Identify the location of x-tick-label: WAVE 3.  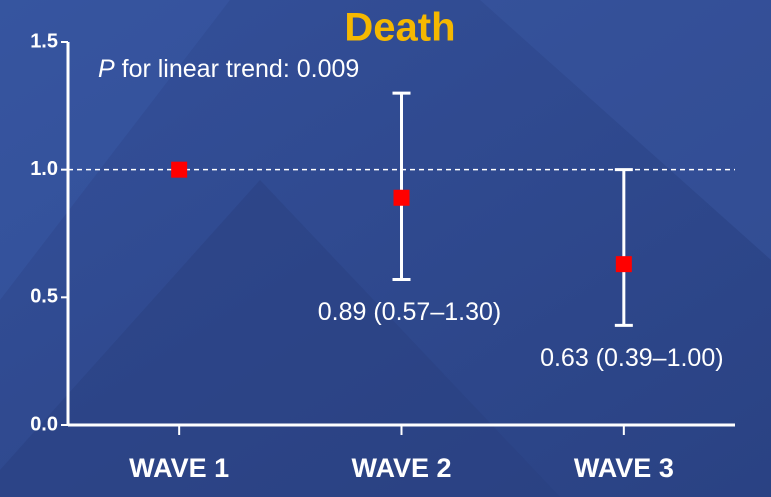
(624, 468).